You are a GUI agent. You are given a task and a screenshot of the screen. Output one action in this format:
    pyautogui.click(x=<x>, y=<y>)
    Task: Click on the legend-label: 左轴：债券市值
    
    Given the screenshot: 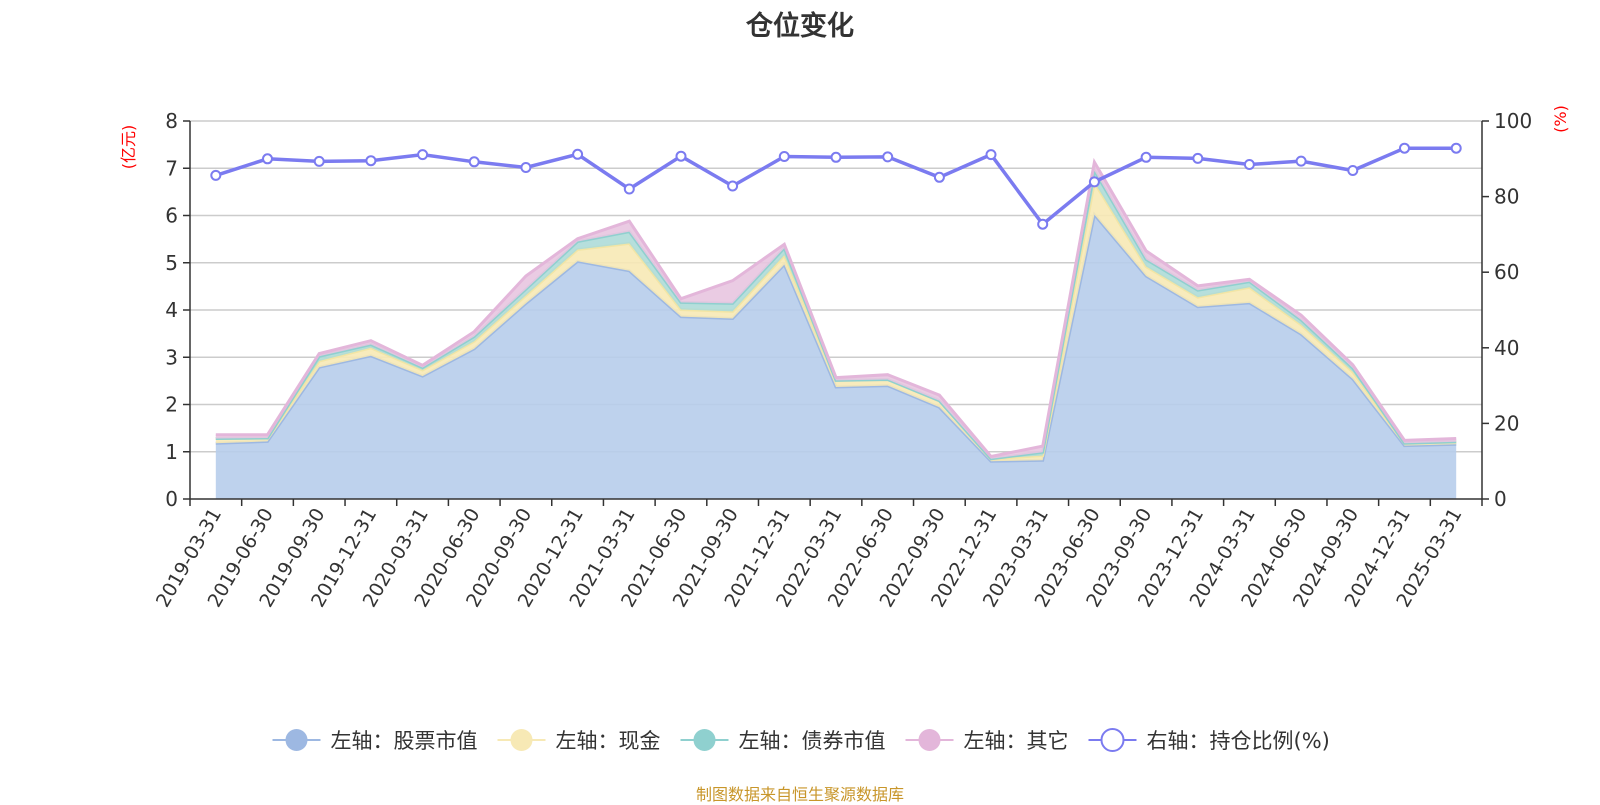 What is the action you would take?
    pyautogui.click(x=812, y=741)
    